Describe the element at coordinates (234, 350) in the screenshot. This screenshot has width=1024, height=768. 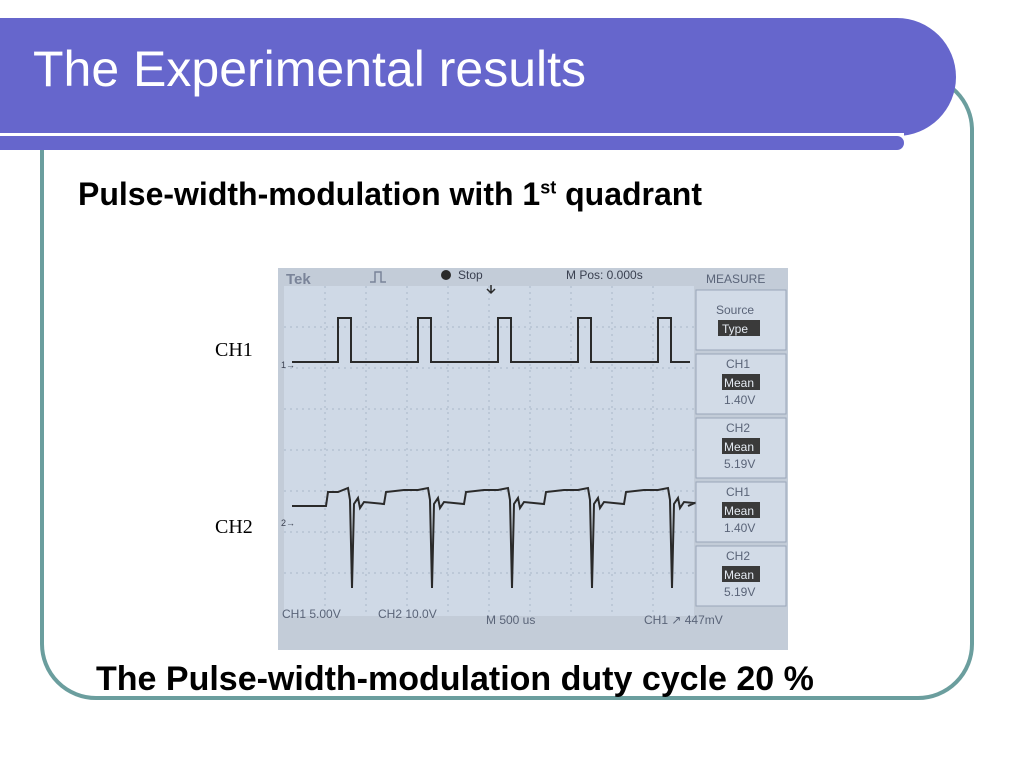
I see `ch1-label: CH1` at that location.